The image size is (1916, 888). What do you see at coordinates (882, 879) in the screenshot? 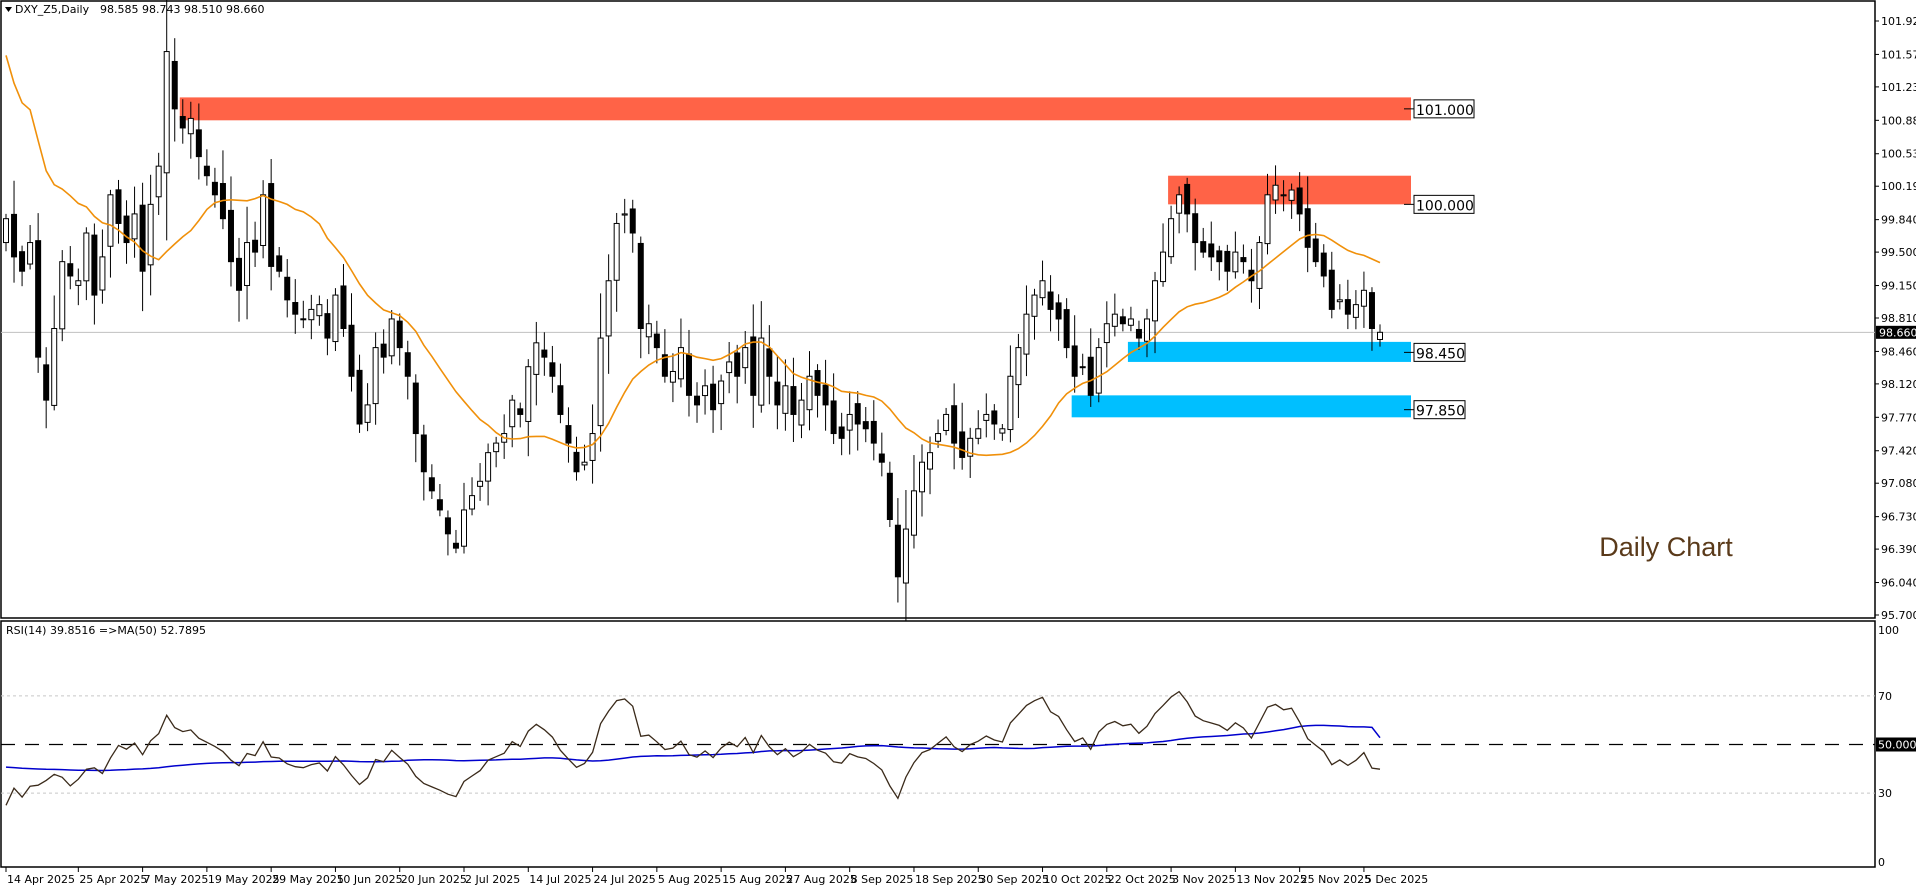
I see `date-tick-label: 8 Sep 2025` at bounding box center [882, 879].